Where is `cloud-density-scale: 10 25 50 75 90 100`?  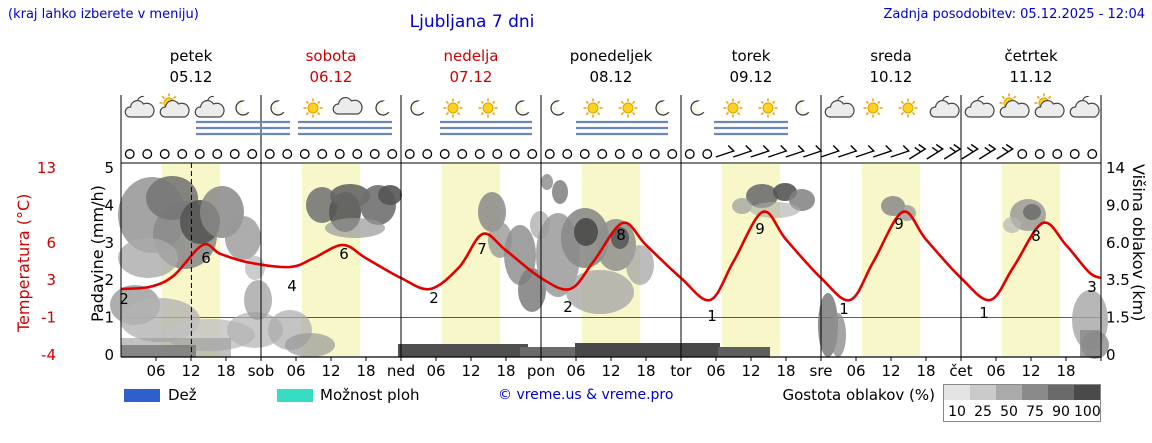
cloud-density-scale: 10 25 50 75 90 100 is located at coordinates (1022, 403).